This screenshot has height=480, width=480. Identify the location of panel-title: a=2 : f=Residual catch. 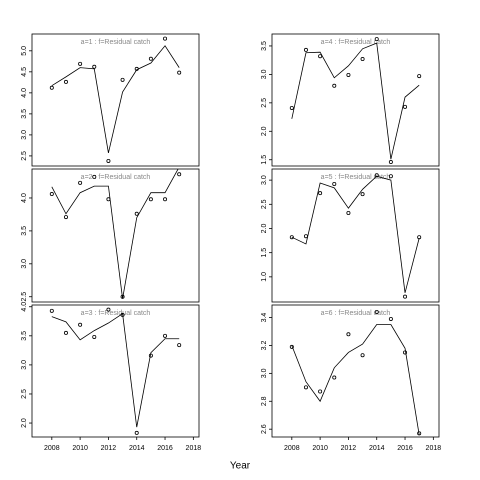
(116, 177).